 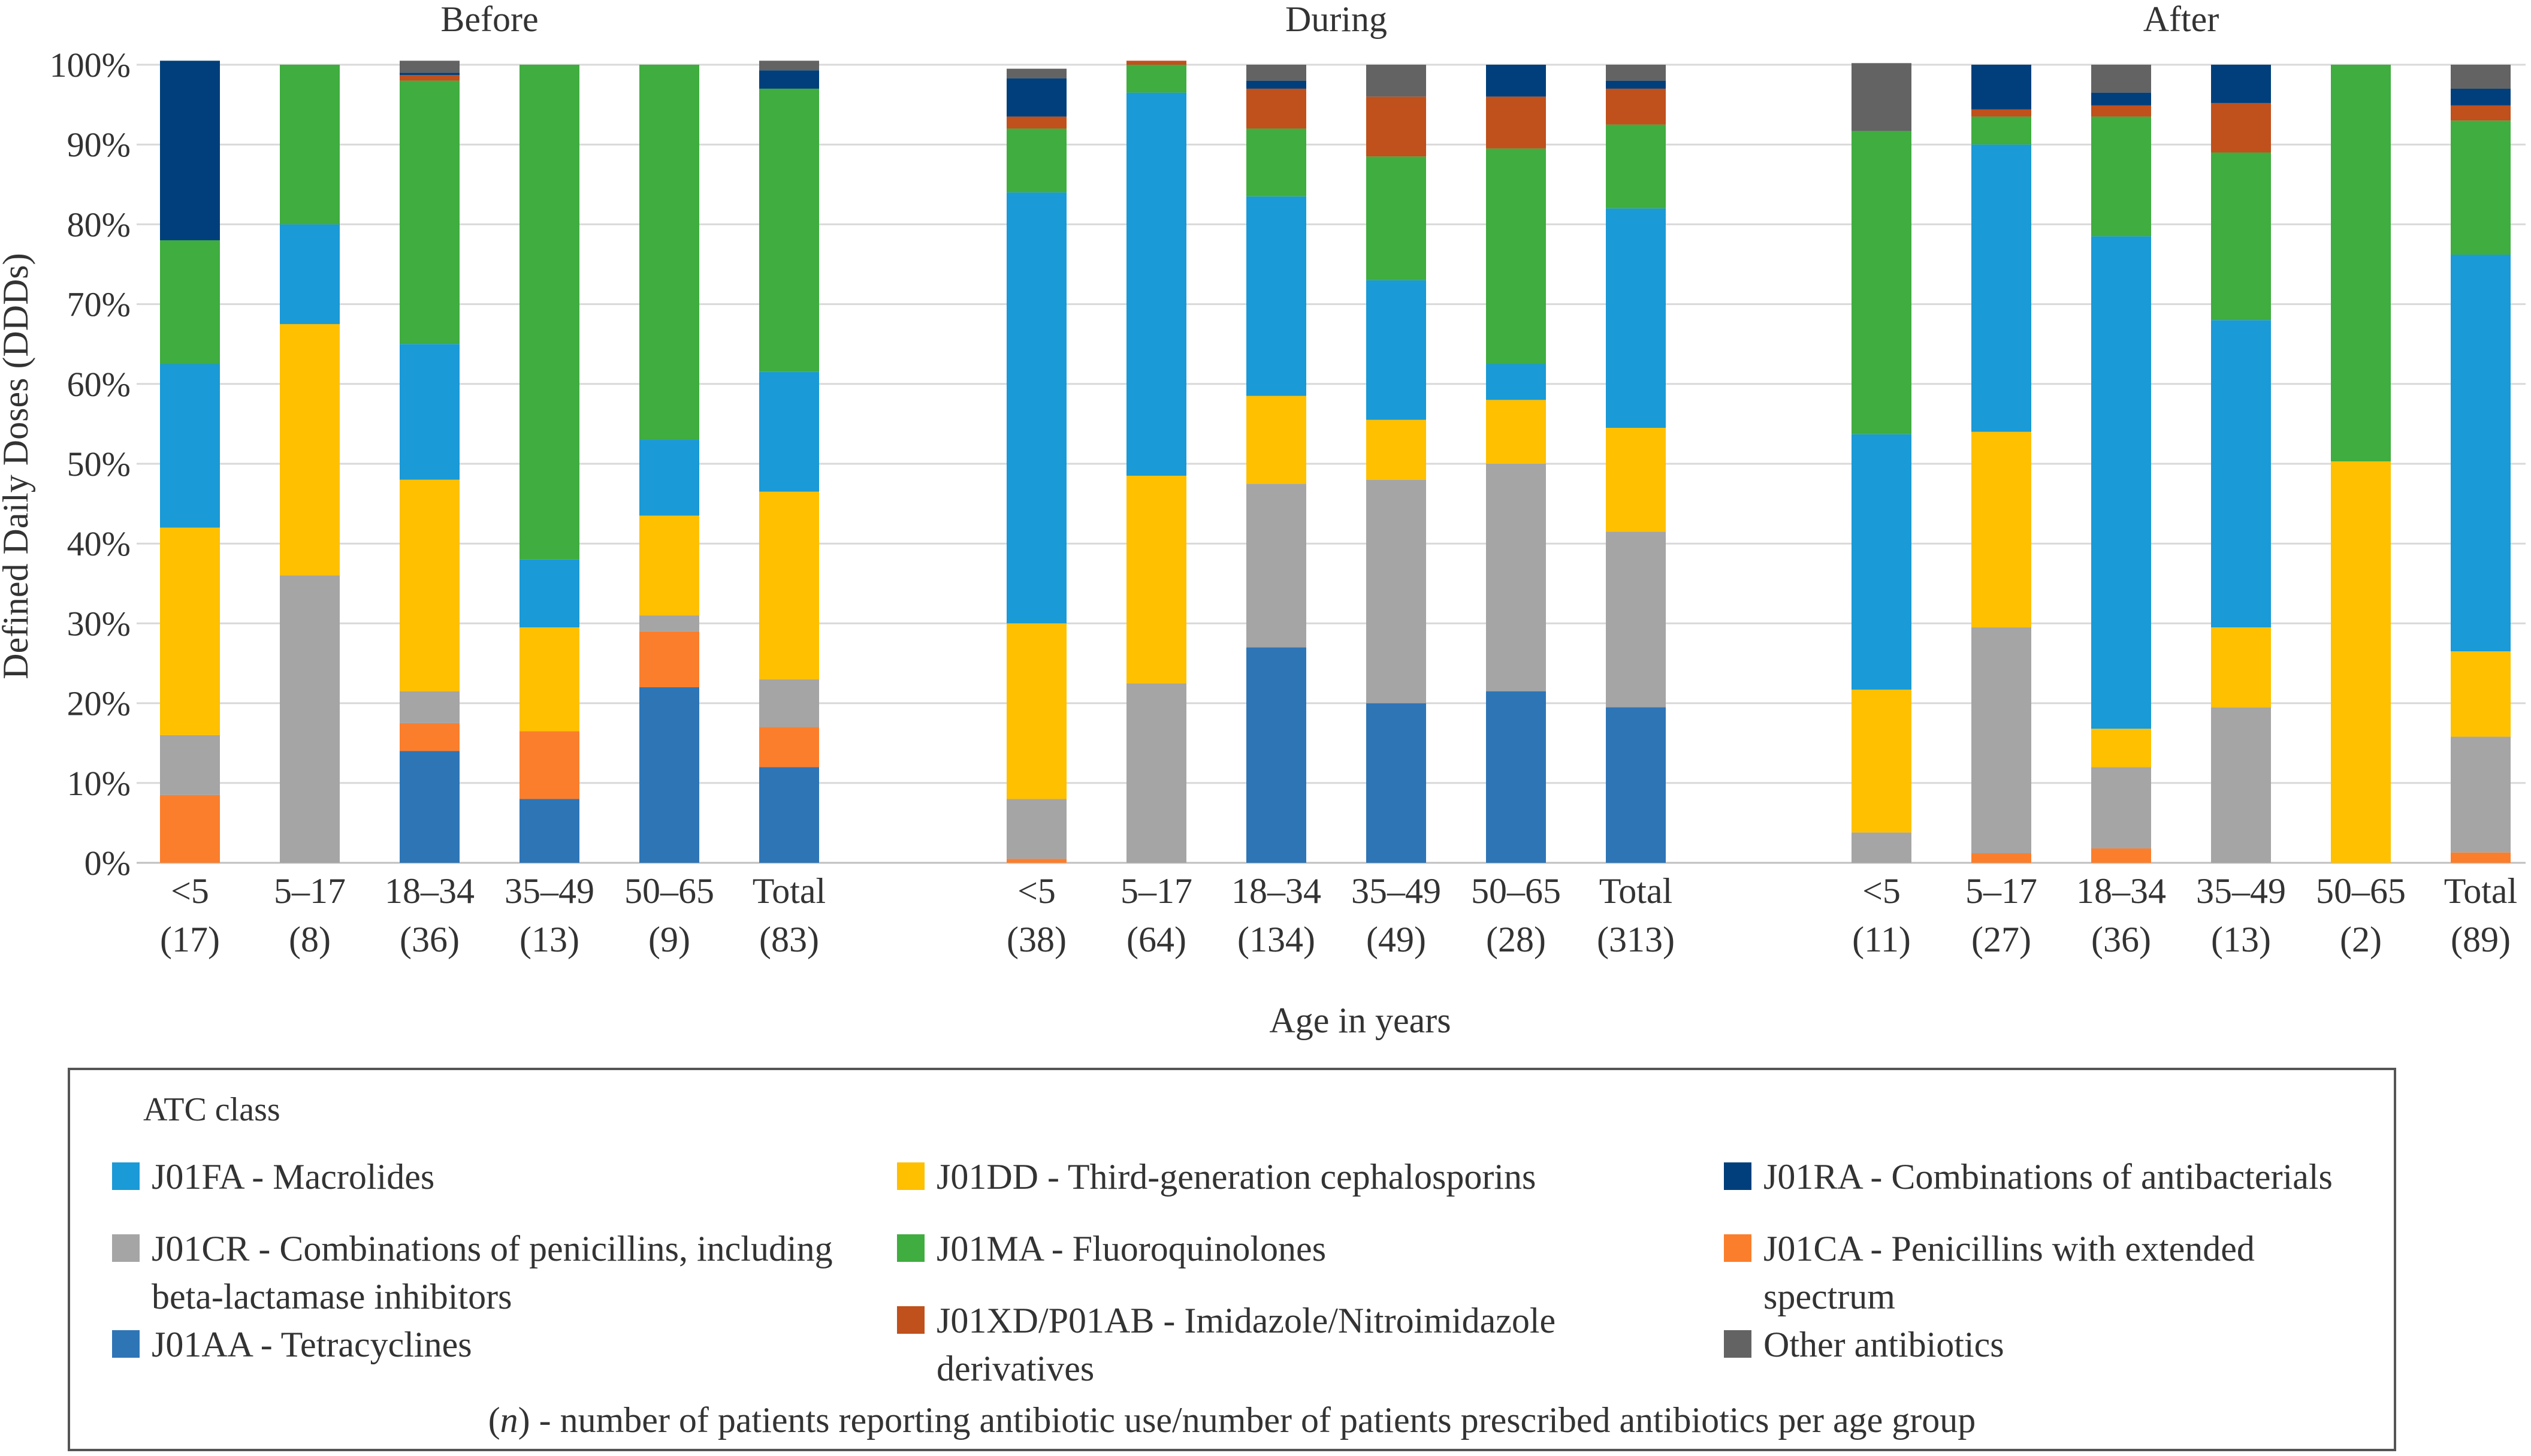 What do you see at coordinates (312, 1344) in the screenshot?
I see `legend-label: J01AA - Tetracyclines` at bounding box center [312, 1344].